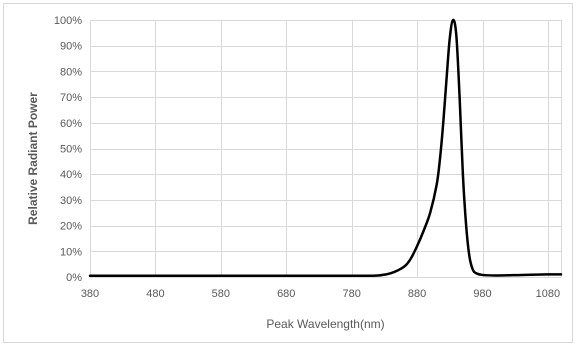 The width and height of the screenshot is (579, 349). What do you see at coordinates (351, 294) in the screenshot?
I see `x-tick-label: 780` at bounding box center [351, 294].